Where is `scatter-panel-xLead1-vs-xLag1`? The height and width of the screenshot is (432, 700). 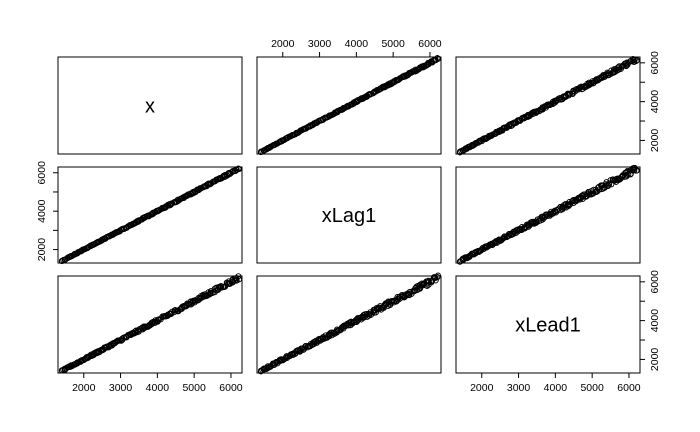
scatter-panel-xLead1-vs-xLag1 is located at coordinates (349, 323).